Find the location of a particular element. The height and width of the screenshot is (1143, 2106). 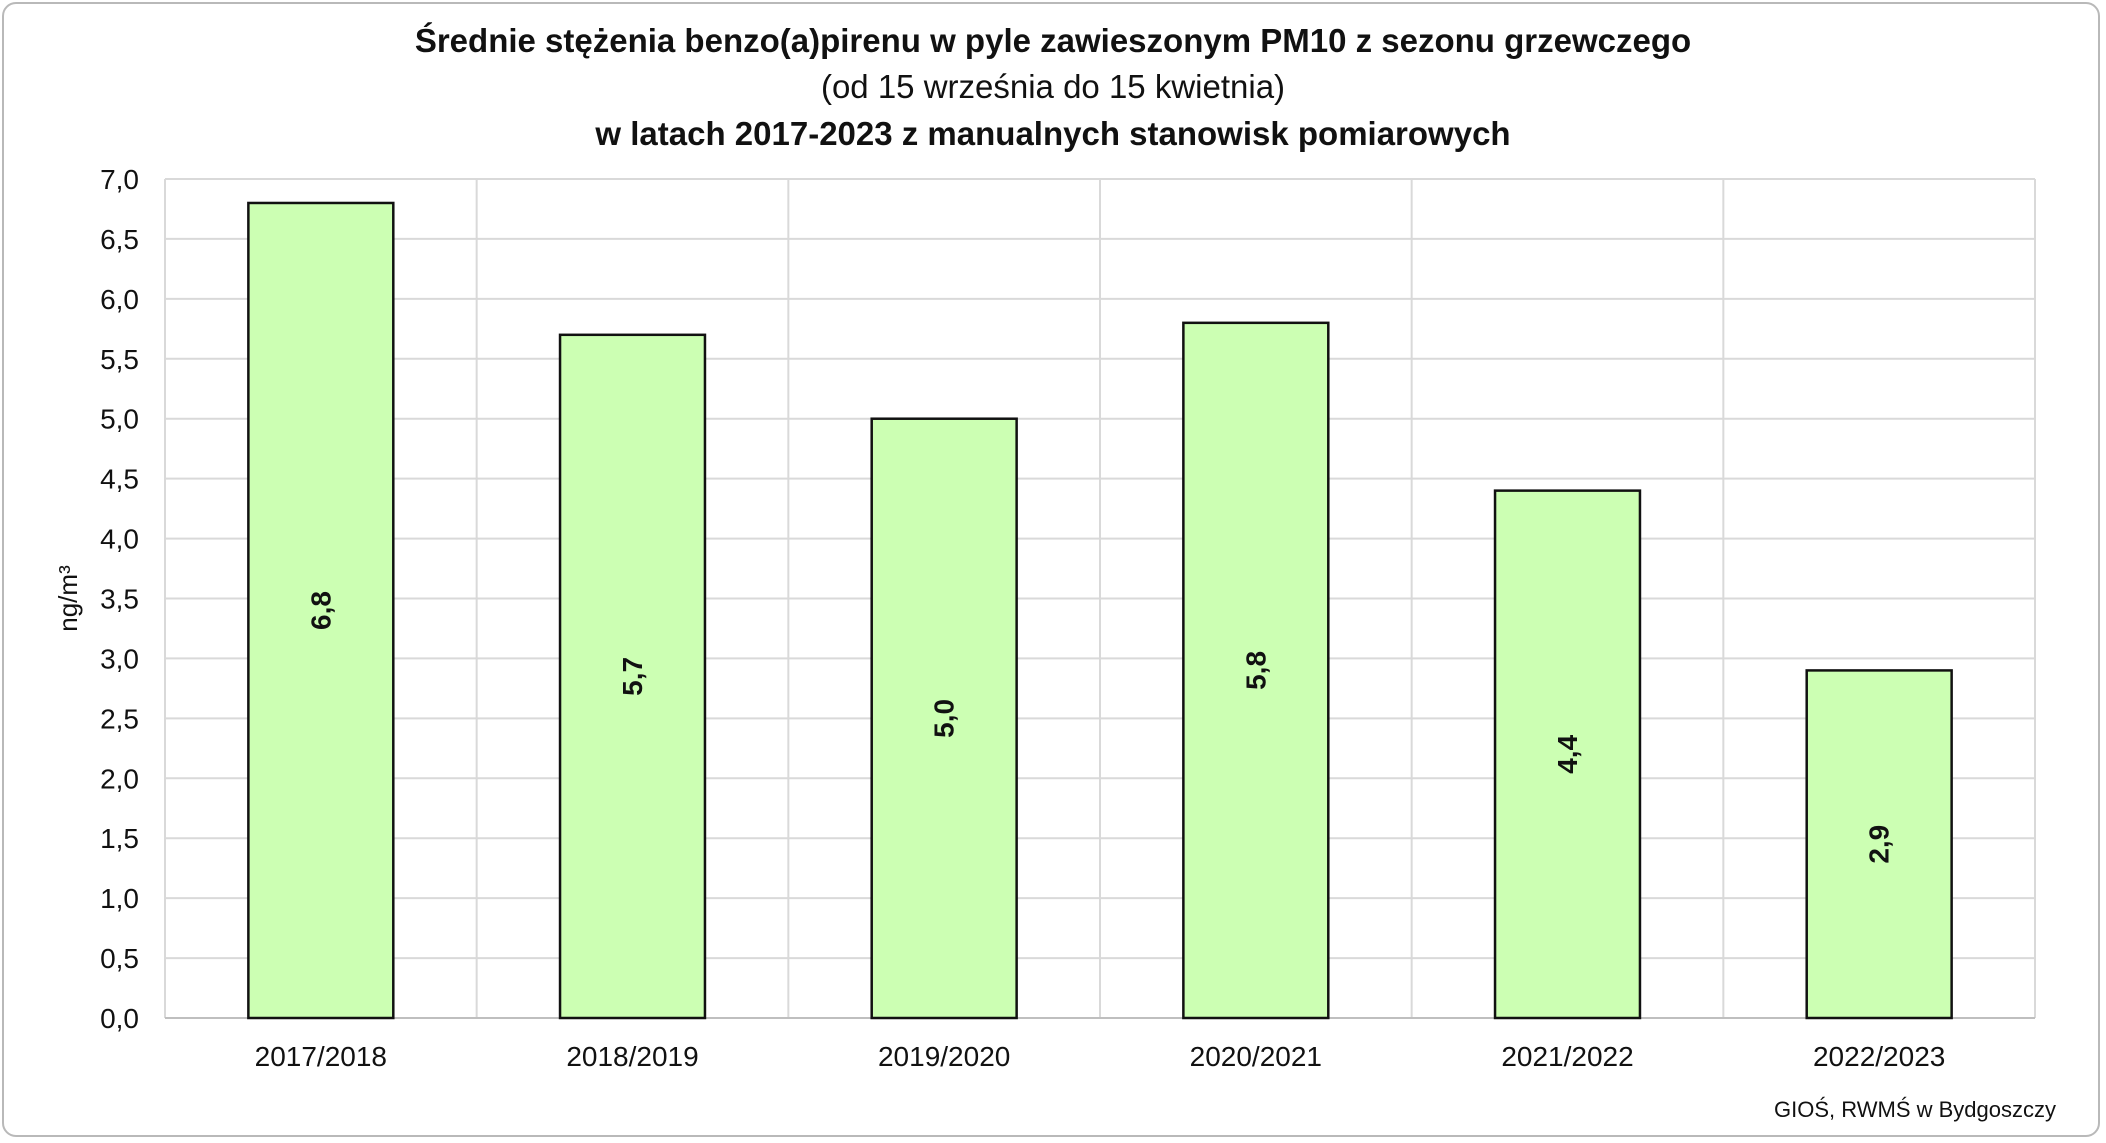

bar-value-label: 5,8 is located at coordinates (1255, 670).